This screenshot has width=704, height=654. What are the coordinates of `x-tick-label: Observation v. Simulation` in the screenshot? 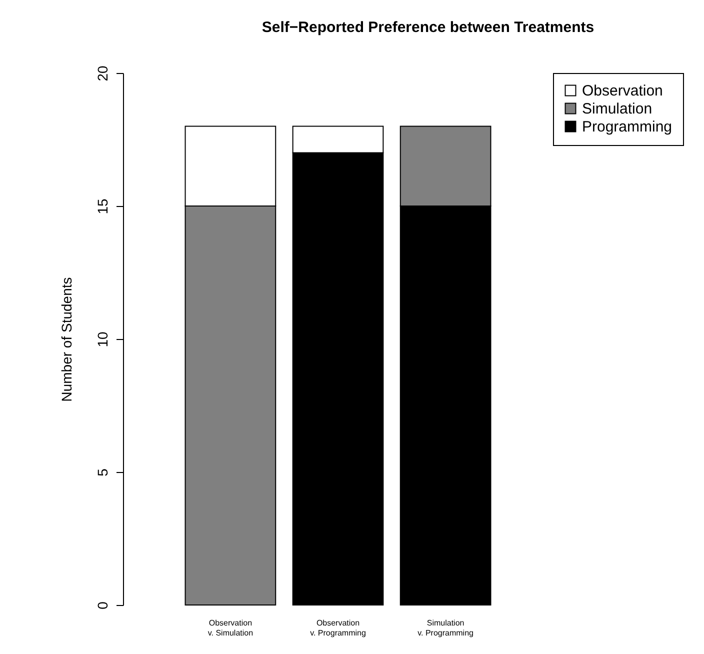 It's located at (231, 628).